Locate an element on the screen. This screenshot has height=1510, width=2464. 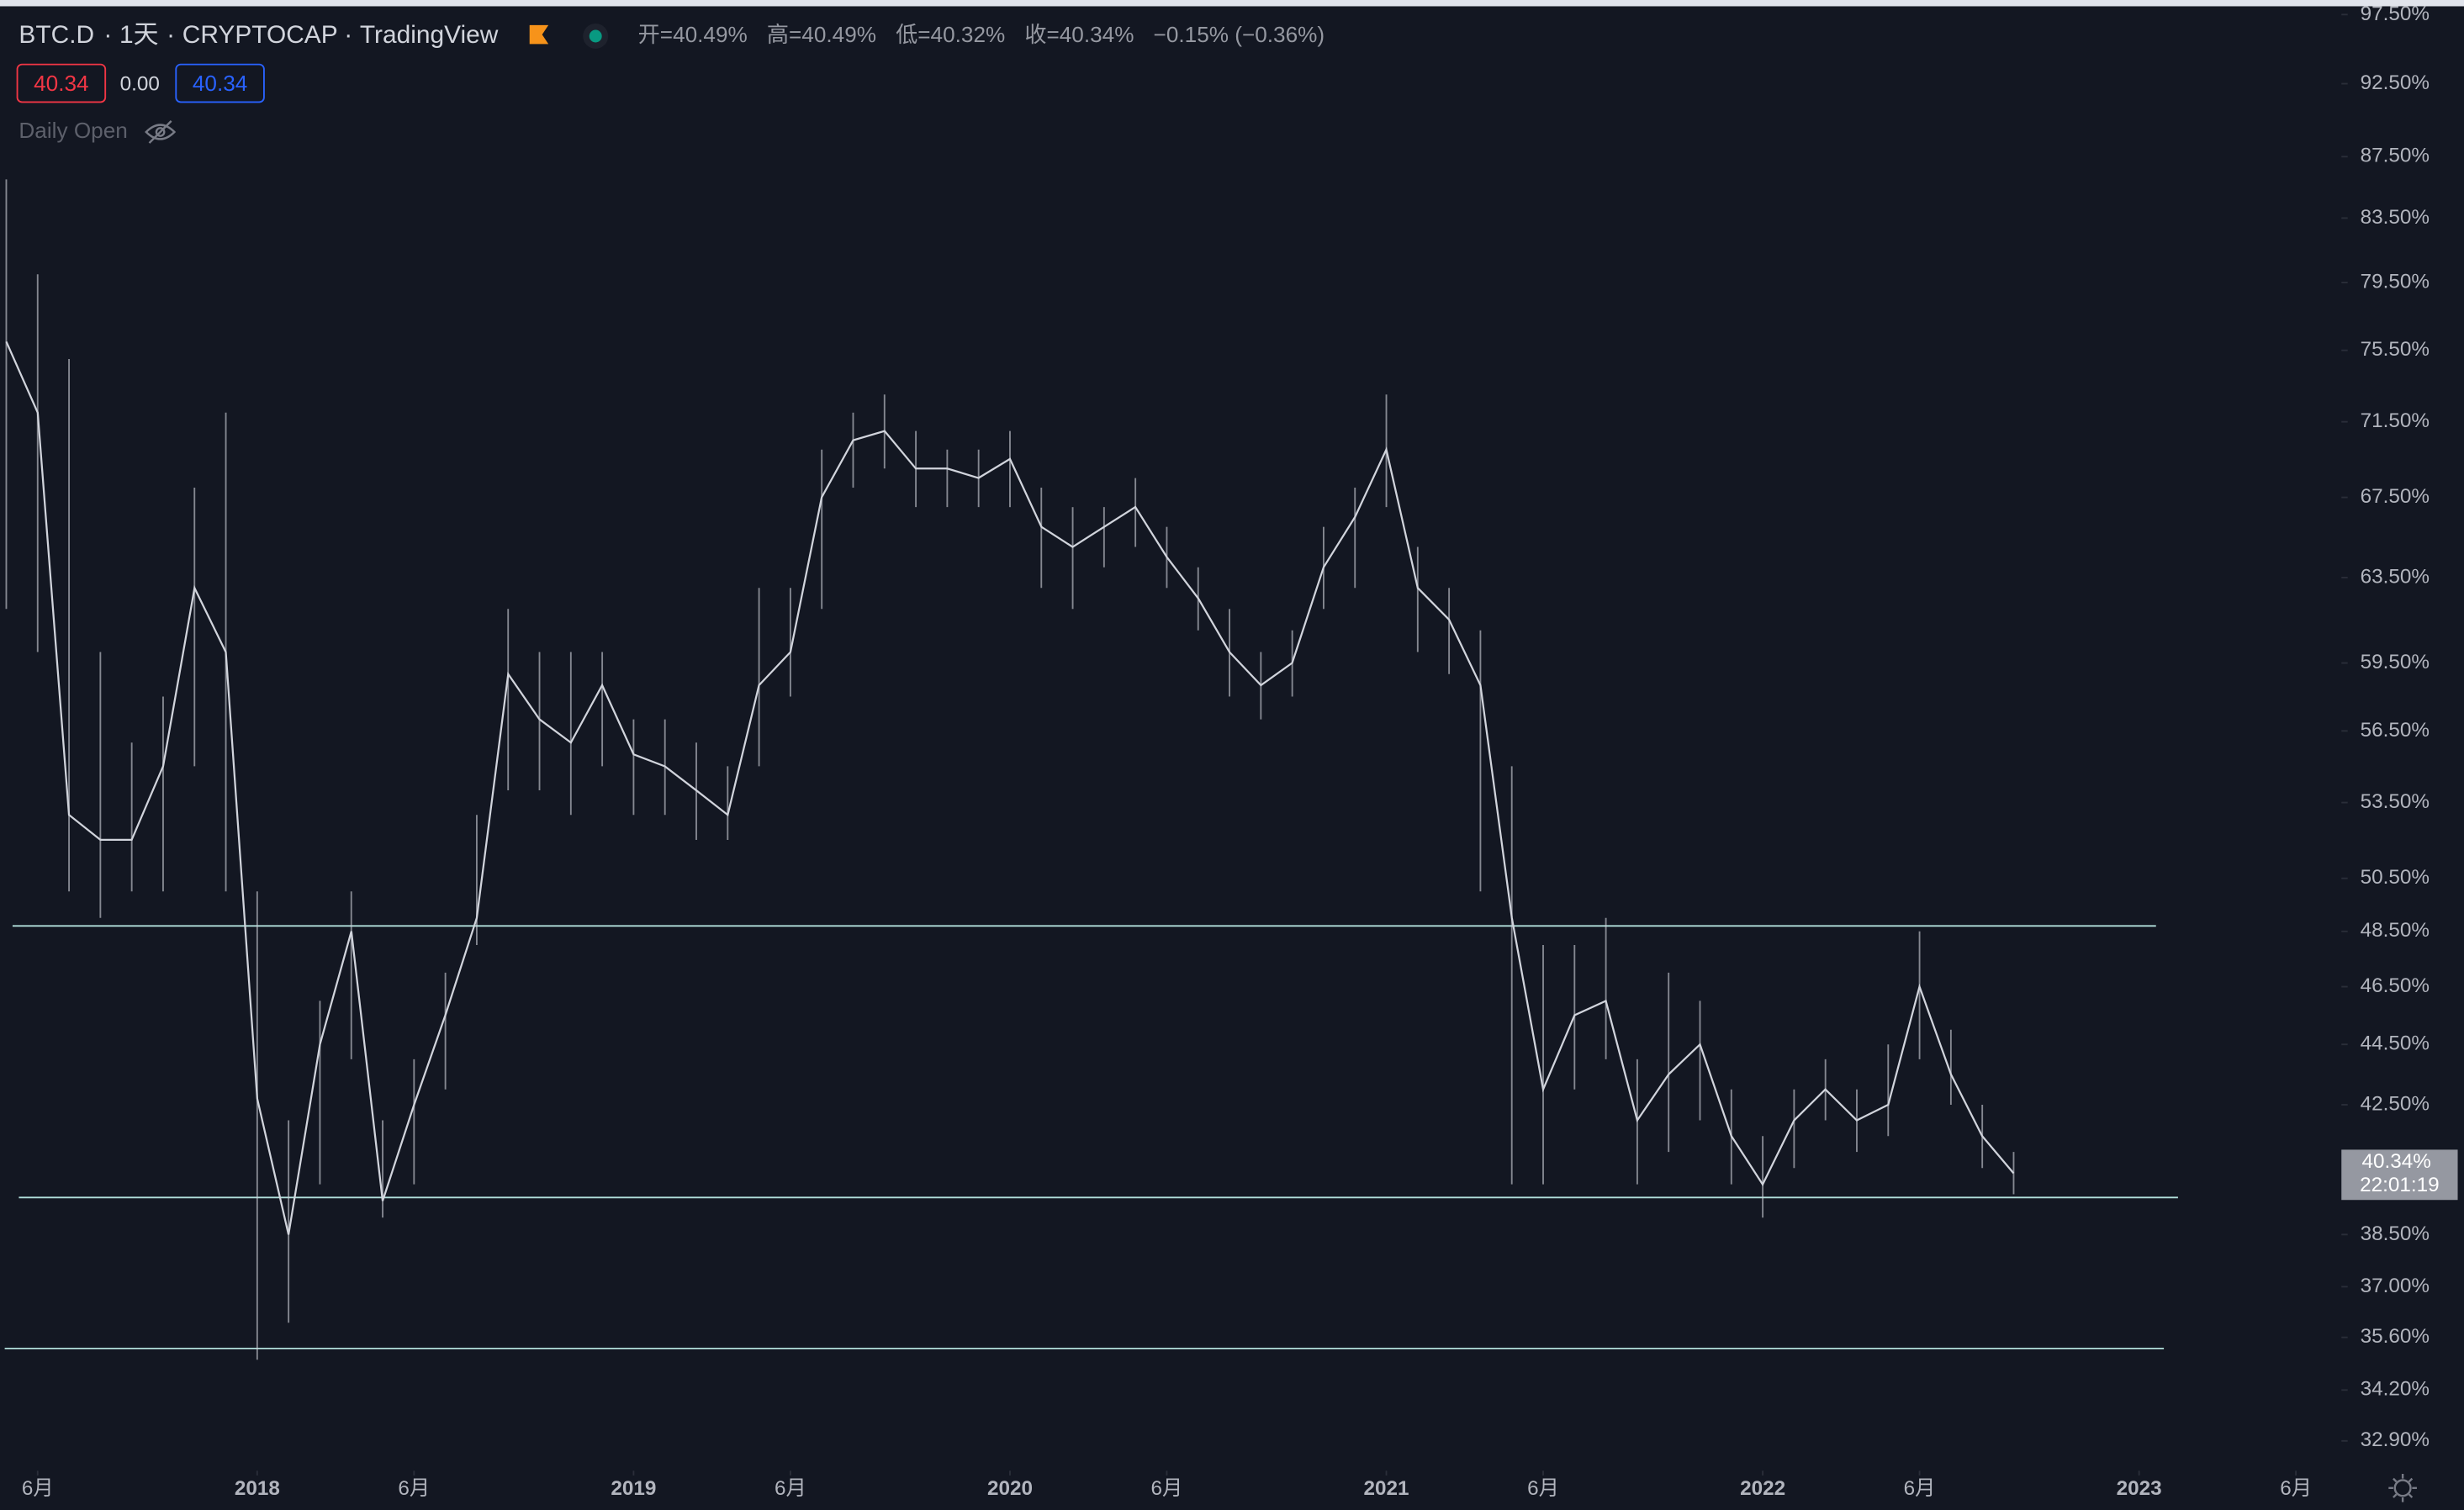
hide-icon is located at coordinates (161, 132).